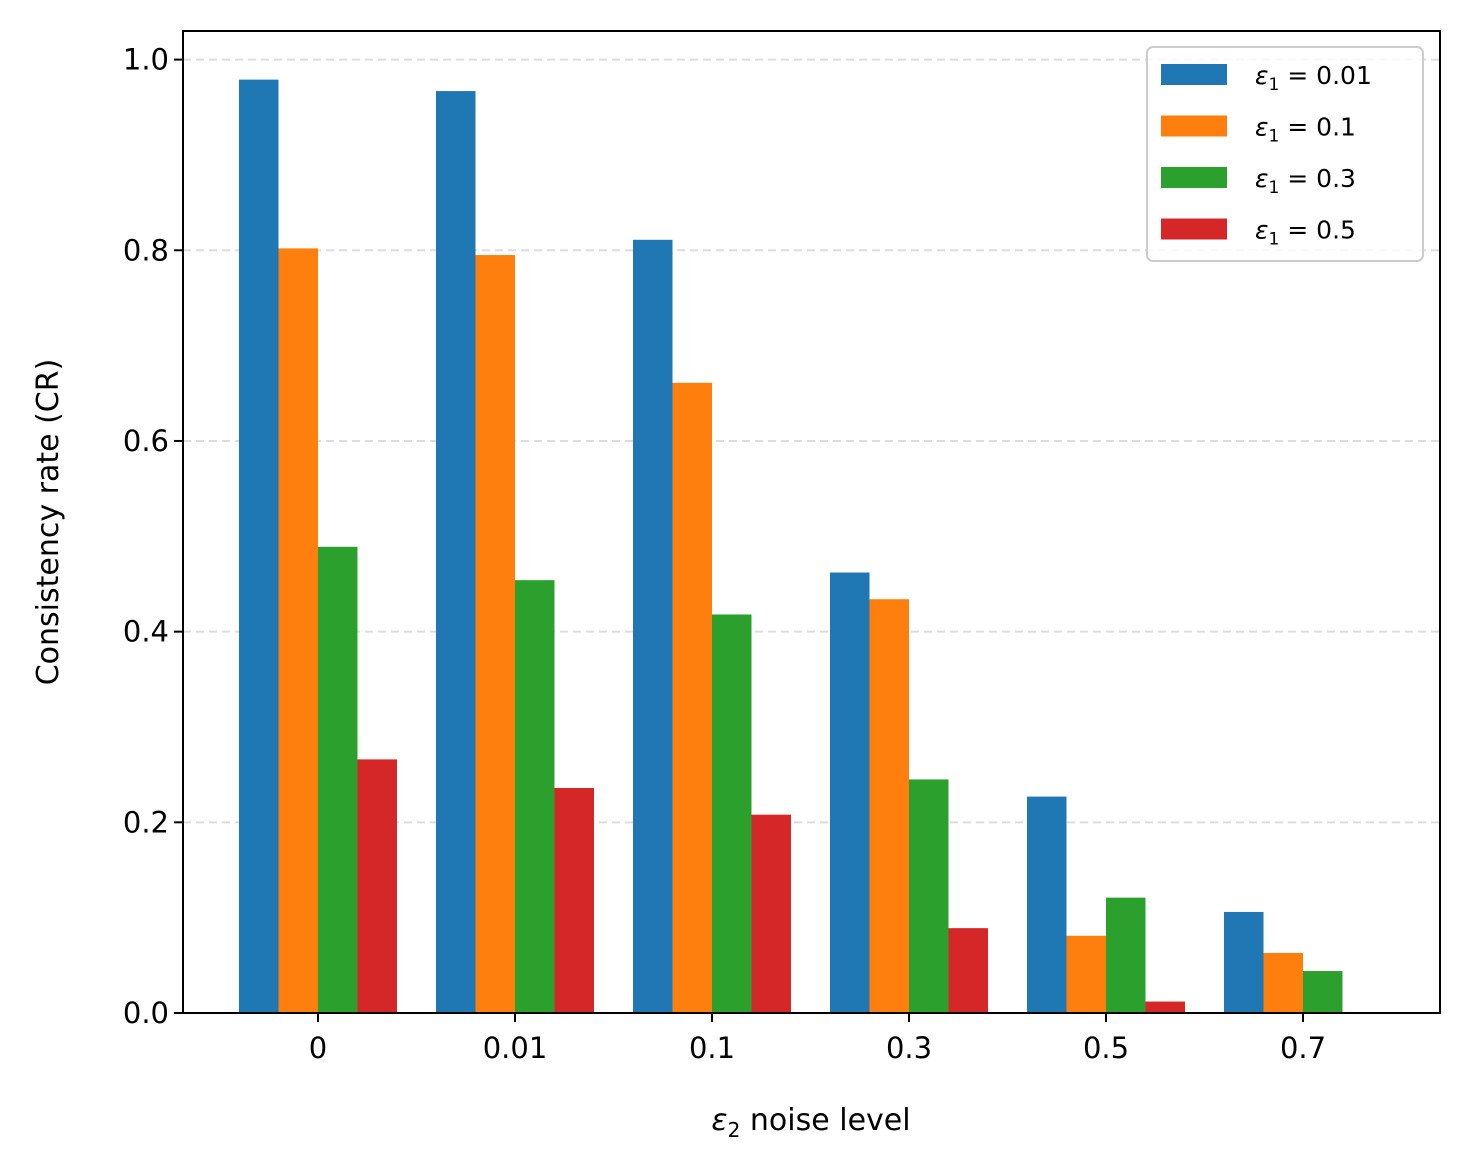 The height and width of the screenshot is (1170, 1470). Describe the element at coordinates (1317, 230) in the screenshot. I see `legend-label-text: = 0.5` at that location.